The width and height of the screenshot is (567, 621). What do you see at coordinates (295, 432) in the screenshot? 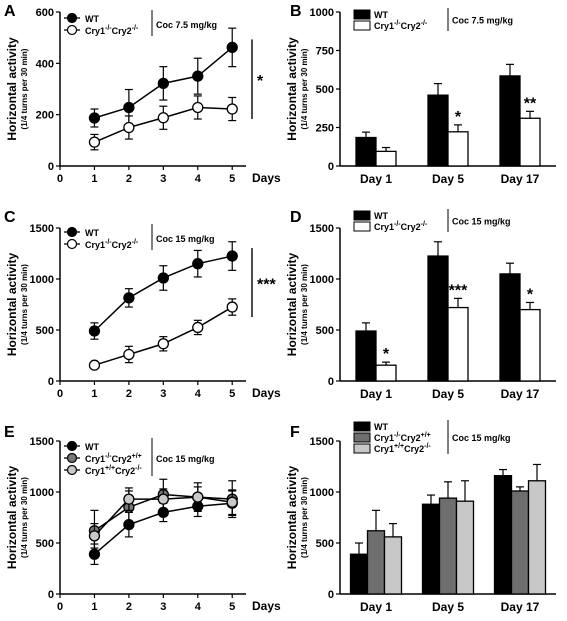
I see `panel-label: F` at bounding box center [295, 432].